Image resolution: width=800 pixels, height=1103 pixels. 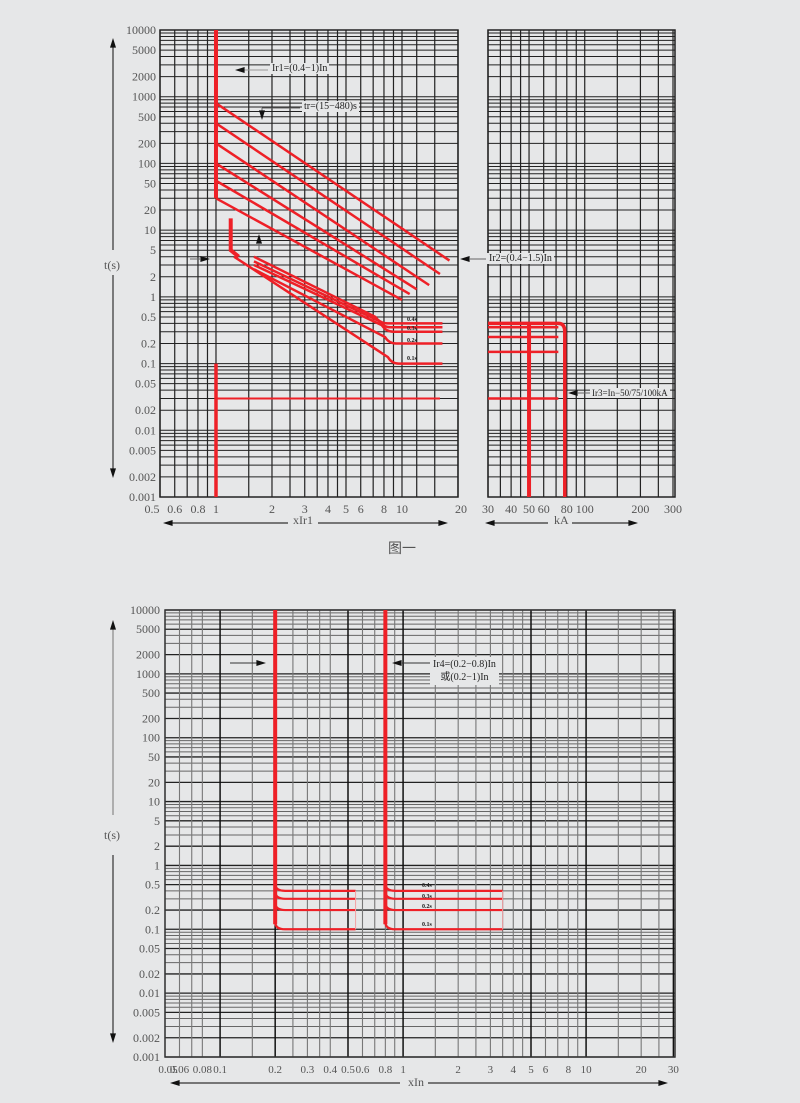 What do you see at coordinates (112, 835) in the screenshot?
I see `figure2-y-label: t(s)` at bounding box center [112, 835].